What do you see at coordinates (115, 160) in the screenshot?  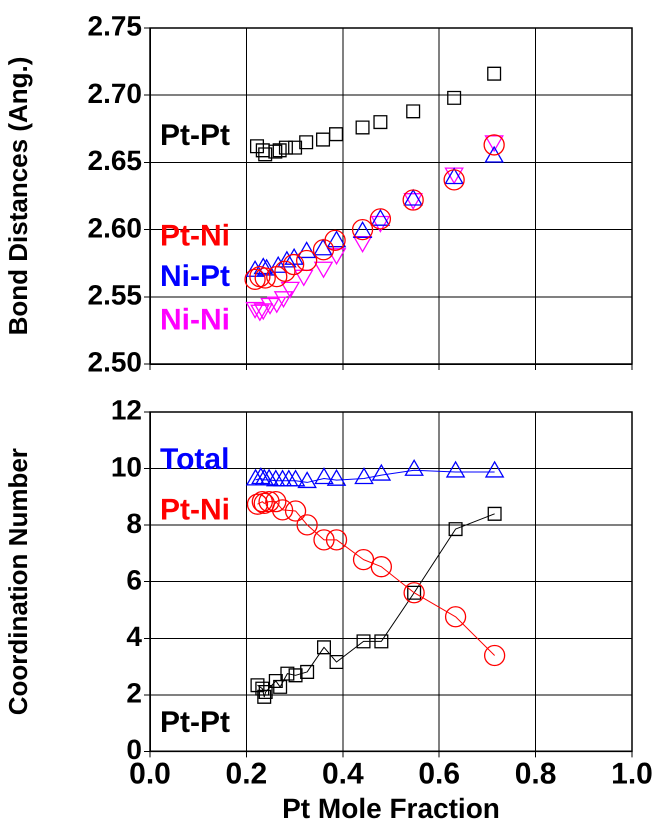 I see `y-tick-label: 2.65` at bounding box center [115, 160].